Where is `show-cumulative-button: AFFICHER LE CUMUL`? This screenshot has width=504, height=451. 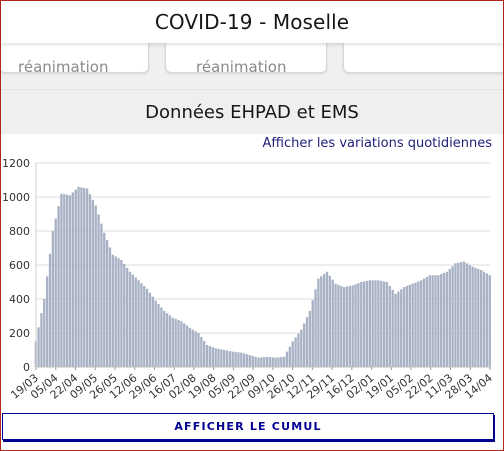 show-cumulative-button: AFFICHER LE CUMUL is located at coordinates (248, 426).